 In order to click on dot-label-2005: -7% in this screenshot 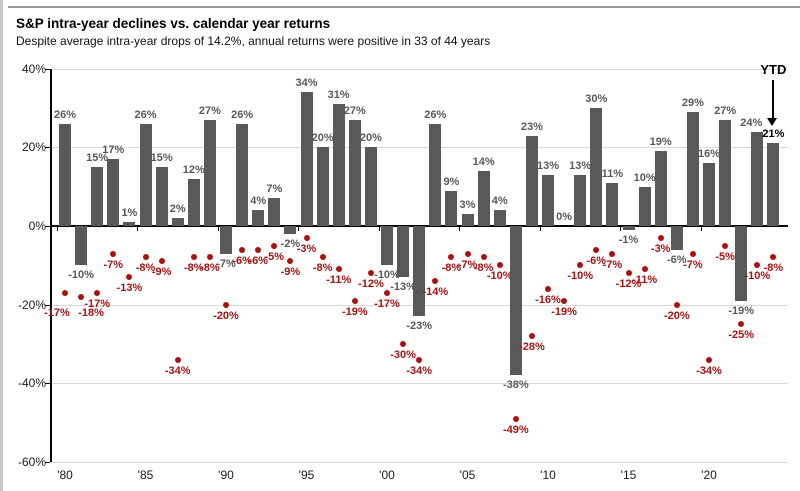, I will do `click(467, 264)`.